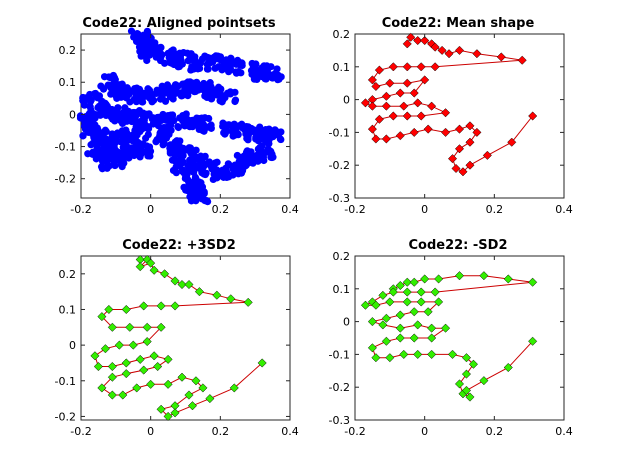  I want to click on plot-area, so click(185, 338).